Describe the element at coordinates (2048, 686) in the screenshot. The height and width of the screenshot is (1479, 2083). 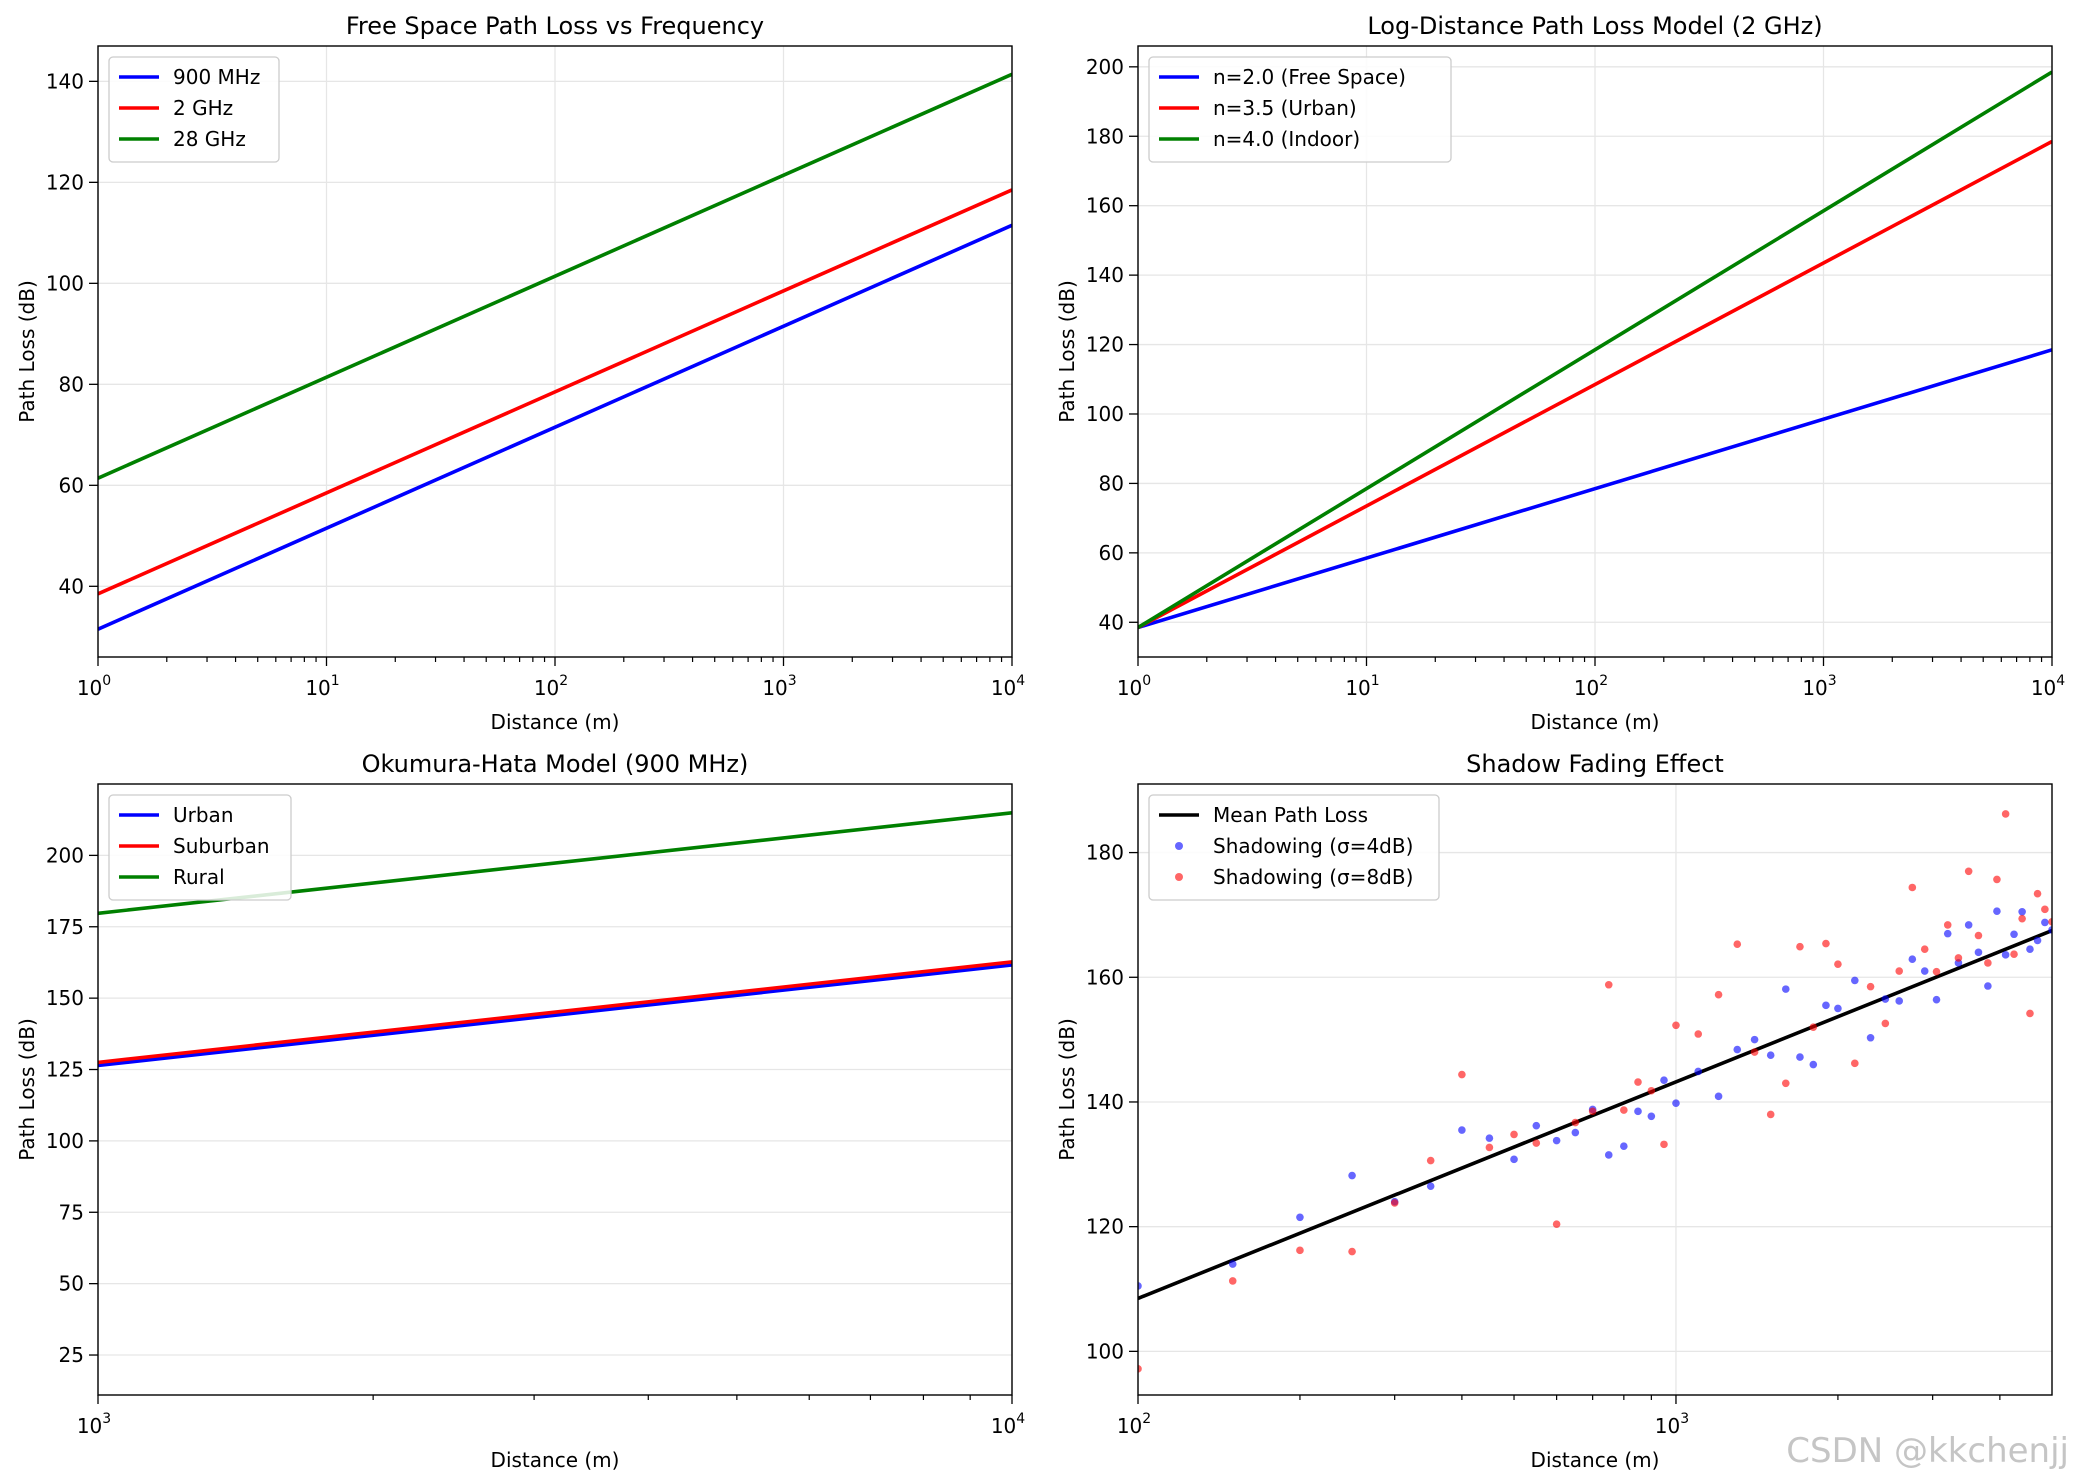
I see `x-tick-label: 10⁴` at that location.